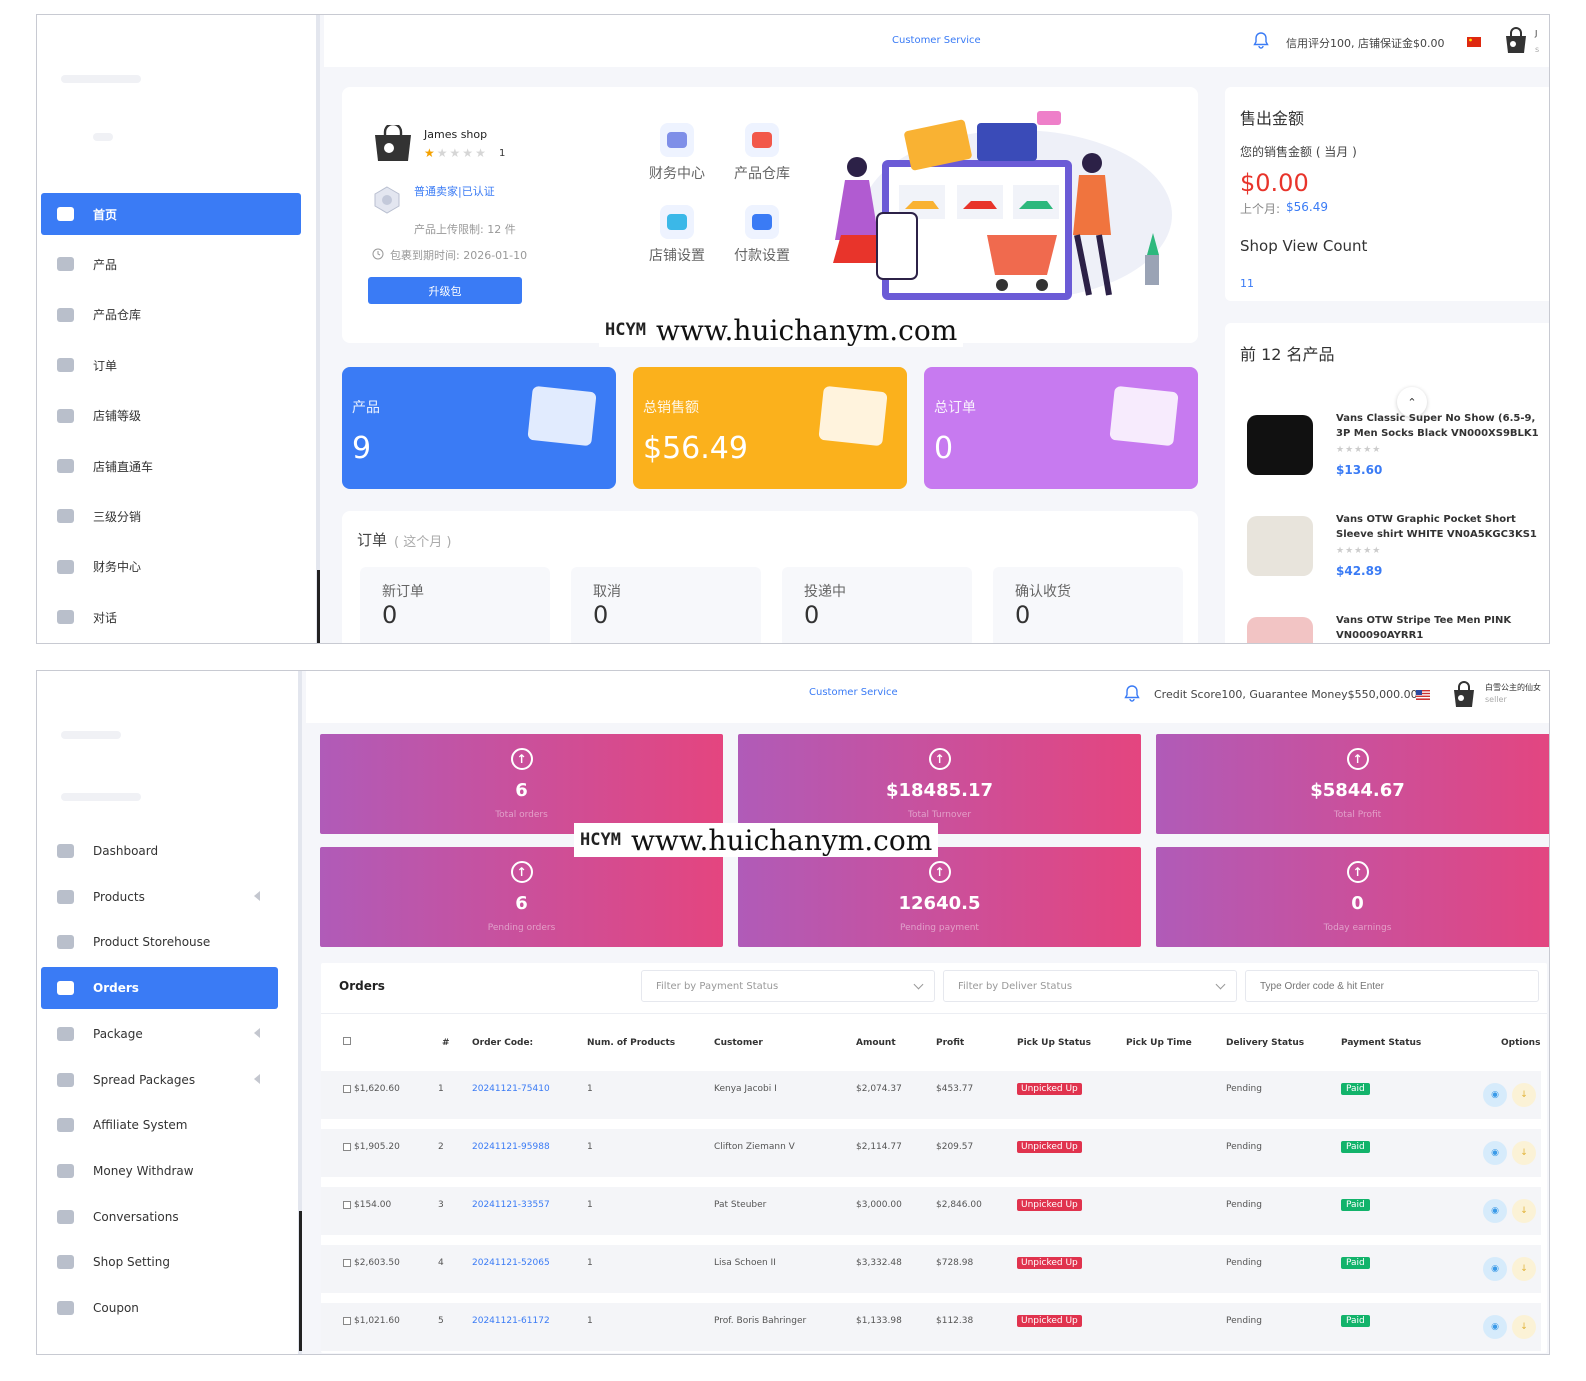 The image size is (1586, 1381). Describe the element at coordinates (511, 1321) in the screenshot. I see `order-code-link: 20241121-61172` at that location.